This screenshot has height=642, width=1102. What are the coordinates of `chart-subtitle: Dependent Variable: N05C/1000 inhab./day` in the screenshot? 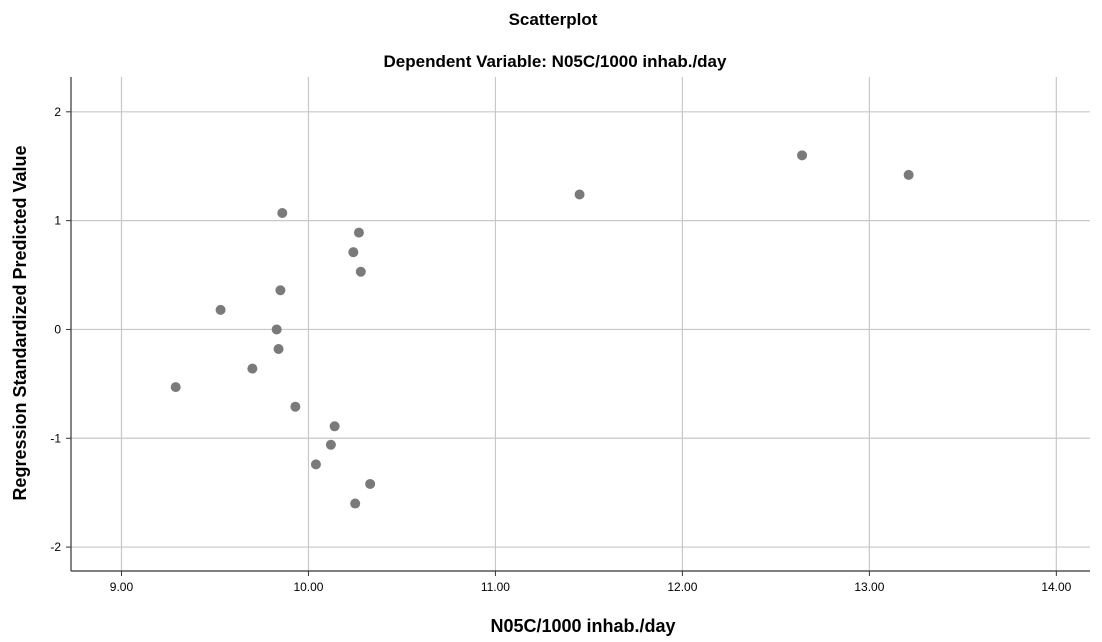 It's located at (556, 61).